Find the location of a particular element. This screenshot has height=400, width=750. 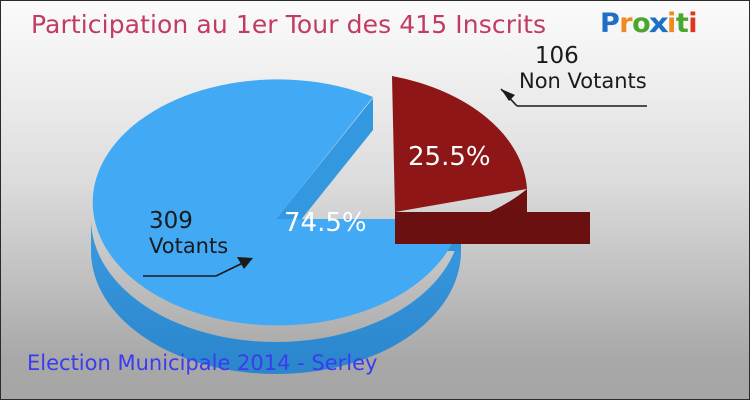

annotation-non-votants: 106 Non Votants is located at coordinates (583, 69).